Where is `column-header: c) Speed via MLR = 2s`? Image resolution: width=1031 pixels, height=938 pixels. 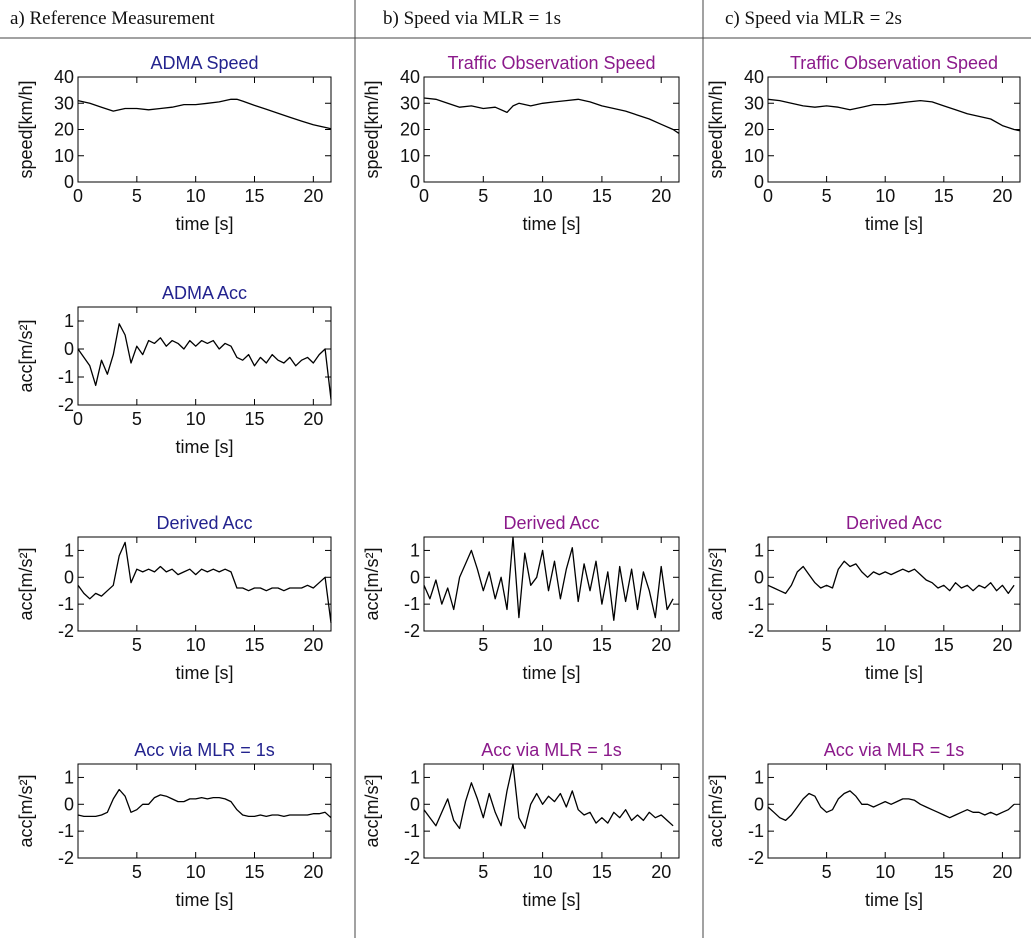 column-header: c) Speed via MLR = 2s is located at coordinates (813, 18).